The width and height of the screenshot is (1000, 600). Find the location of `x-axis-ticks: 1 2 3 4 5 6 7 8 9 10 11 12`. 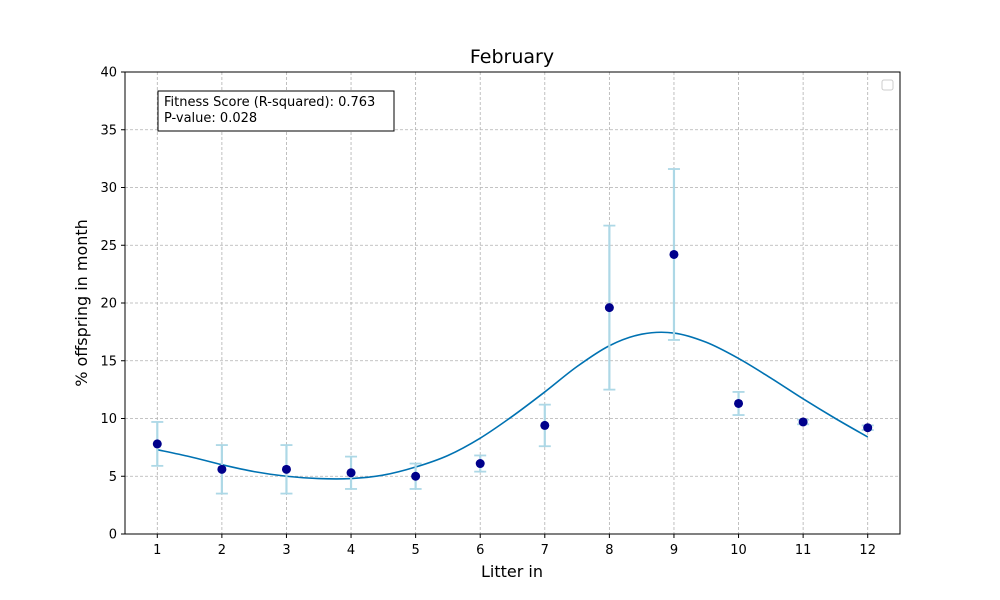

x-axis-ticks: 1 2 3 4 5 6 7 8 9 10 11 12 is located at coordinates (514, 546).